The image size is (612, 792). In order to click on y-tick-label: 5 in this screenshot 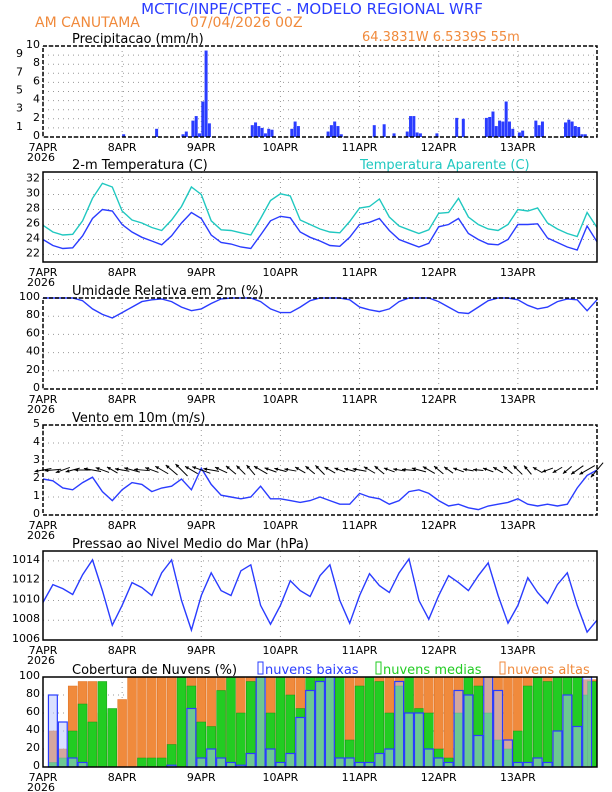, I will do `click(19, 90)`.